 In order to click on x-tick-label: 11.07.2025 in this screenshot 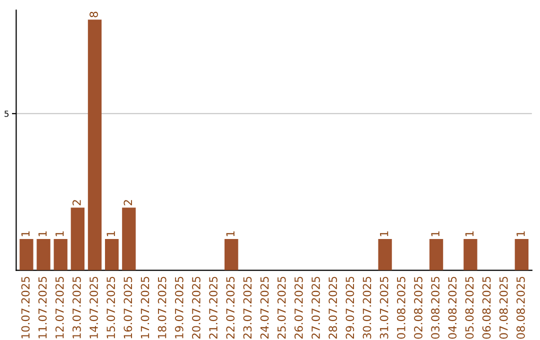, I will do `click(42, 307)`.